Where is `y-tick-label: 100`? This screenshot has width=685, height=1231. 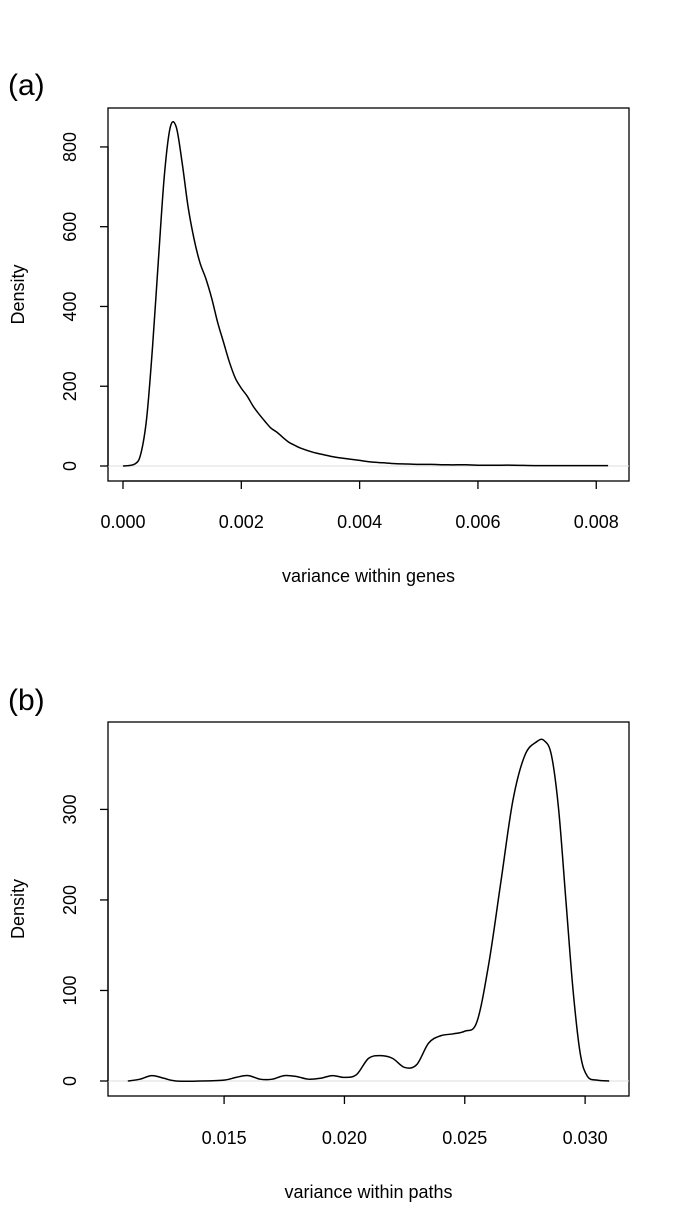
y-tick-label: 100 is located at coordinates (70, 990).